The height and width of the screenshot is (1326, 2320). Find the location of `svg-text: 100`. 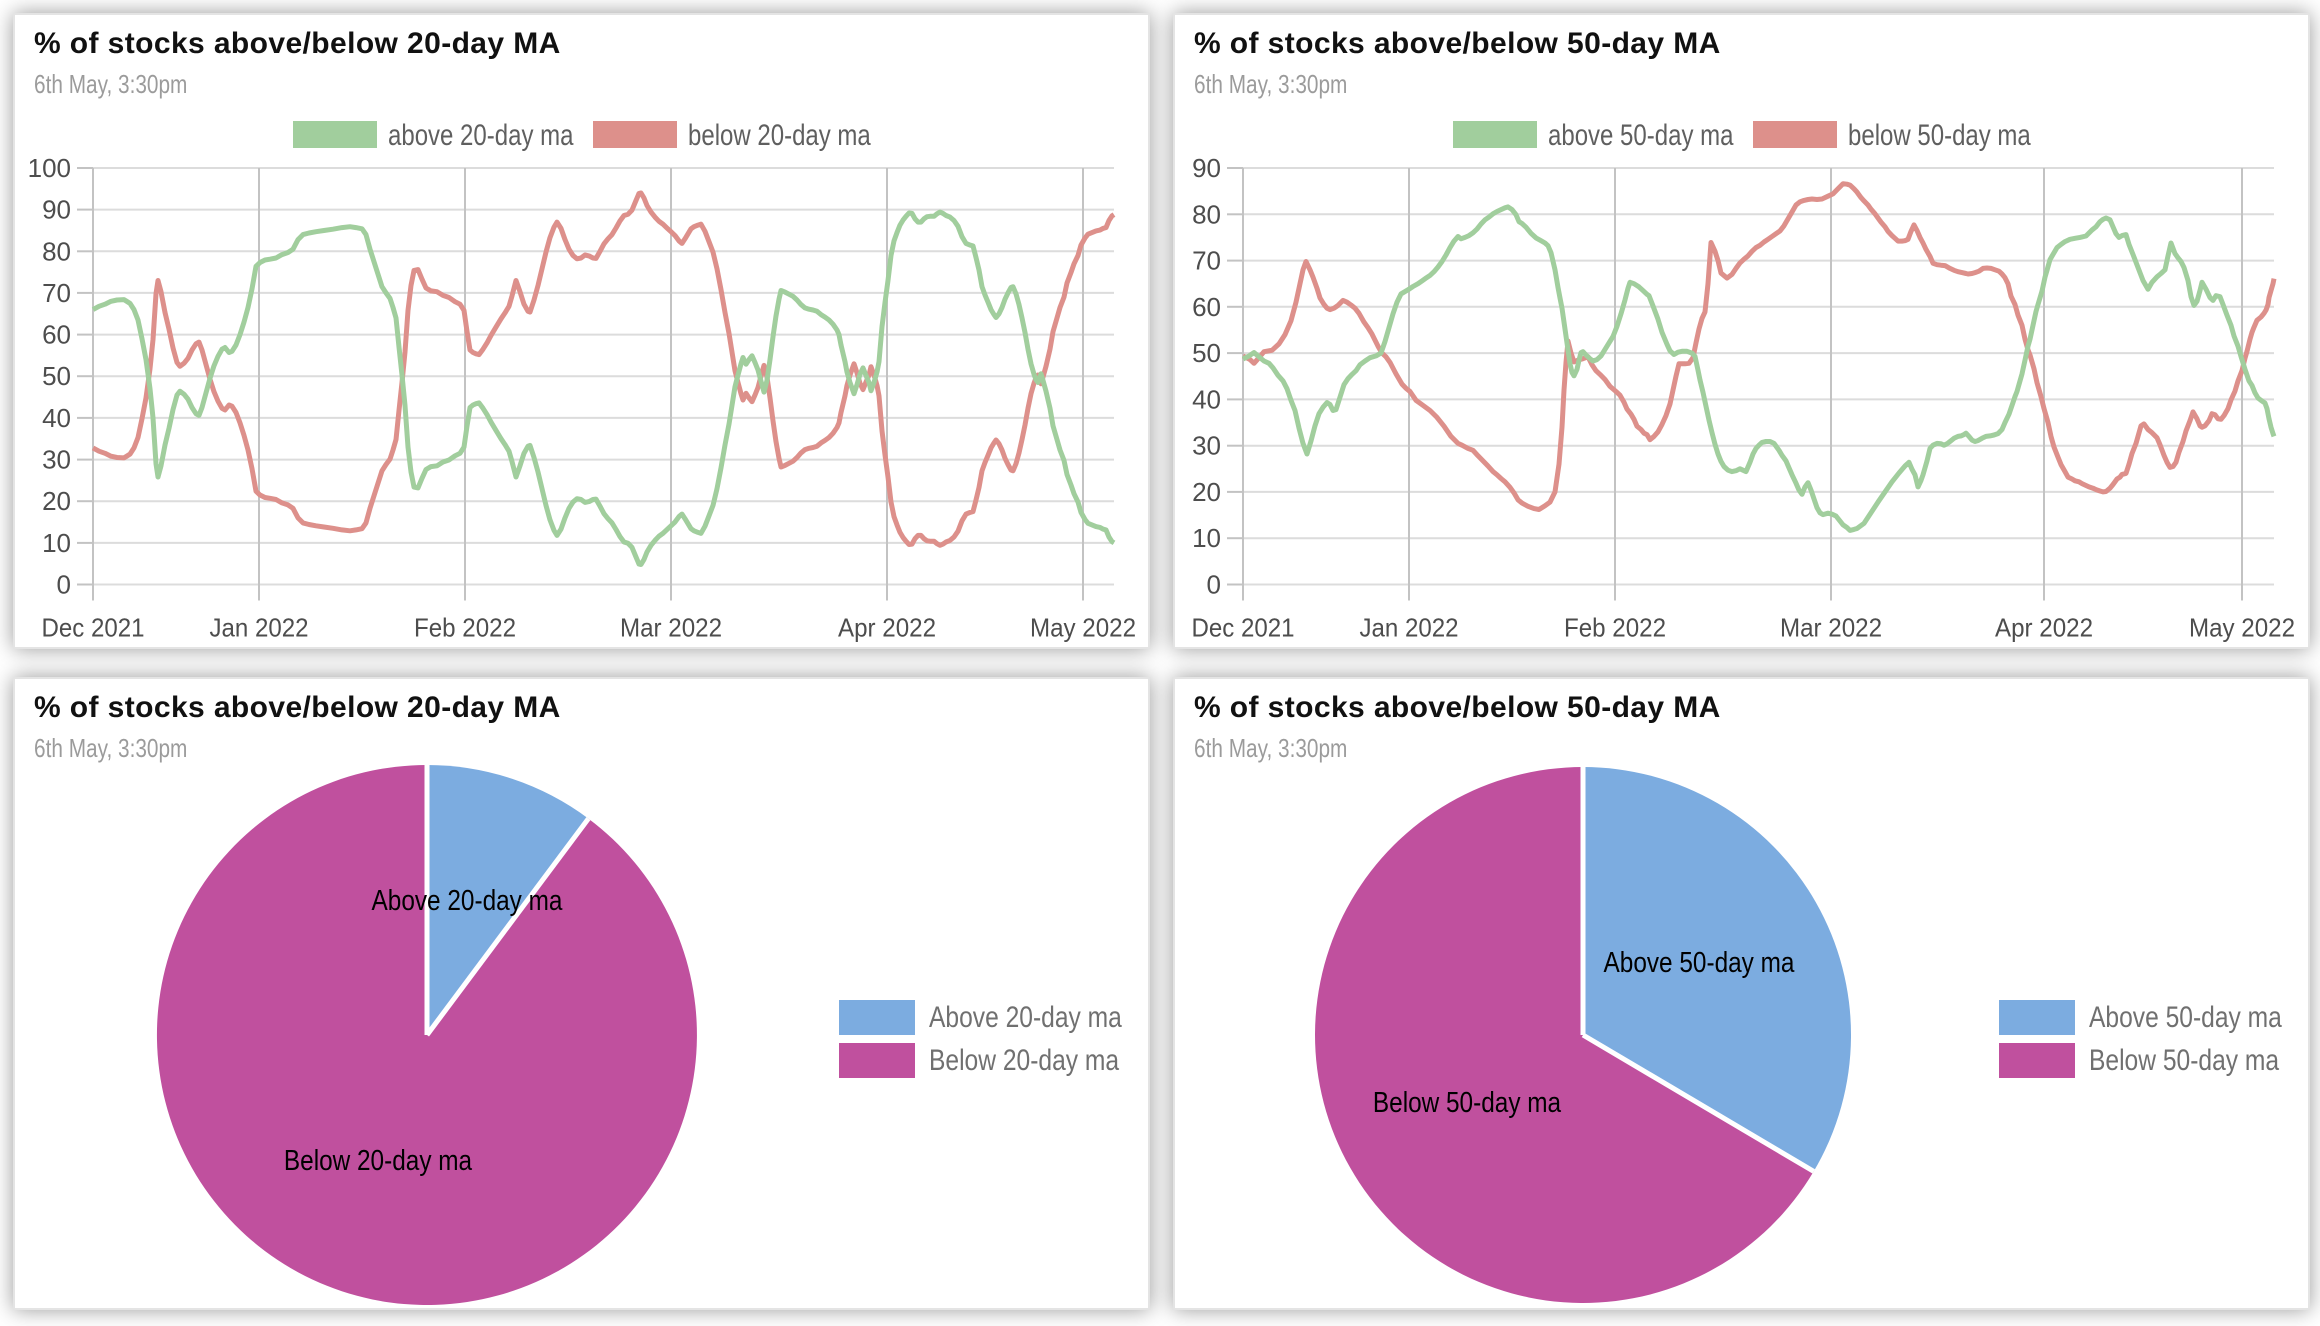

svg-text: 100 is located at coordinates (49, 168).